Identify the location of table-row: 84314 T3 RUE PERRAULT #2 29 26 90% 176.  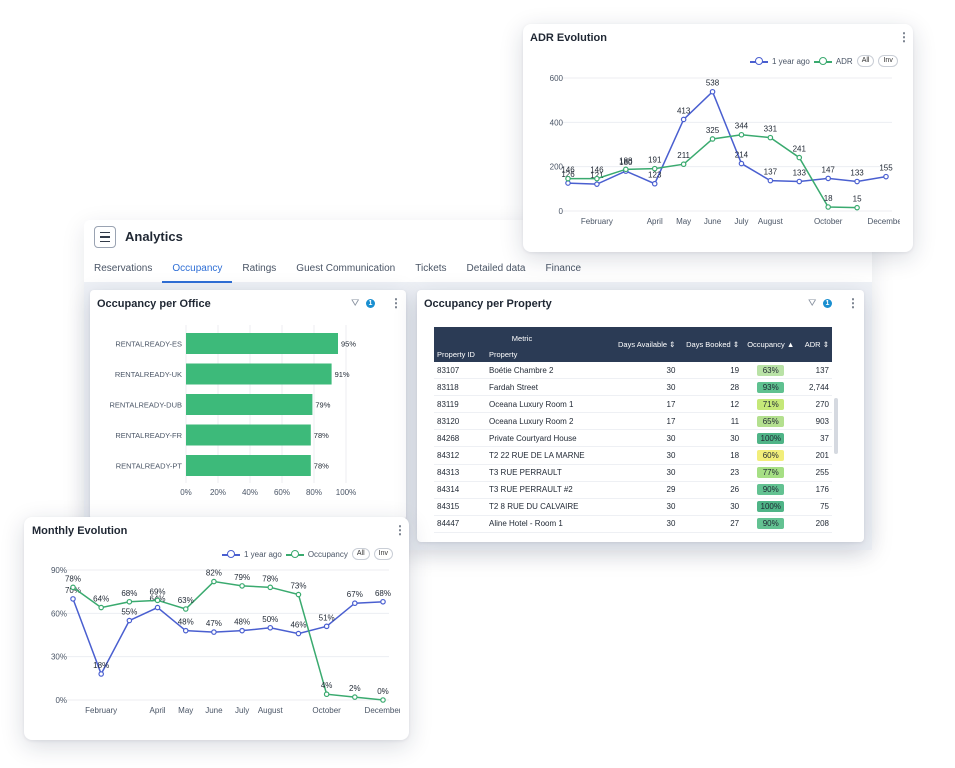
(633, 490).